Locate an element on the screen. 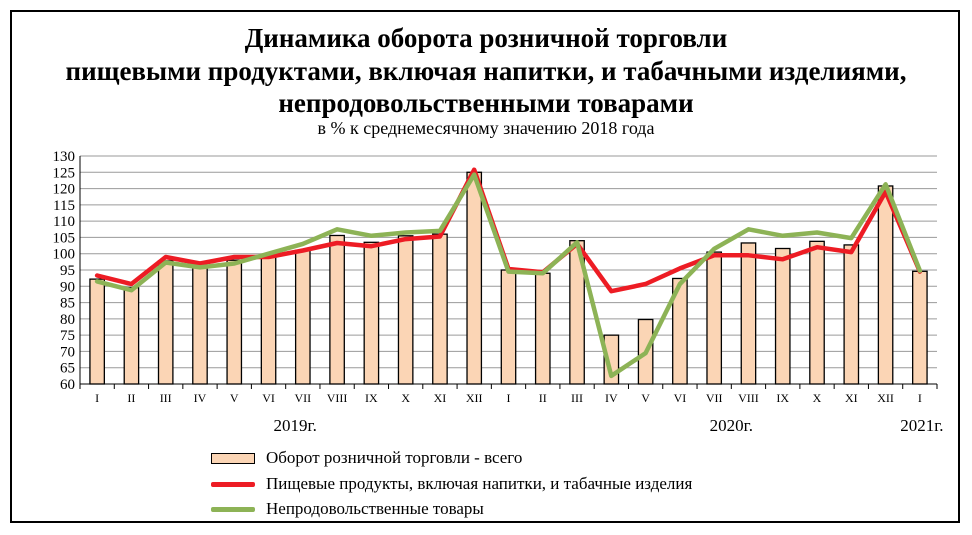 This screenshot has width=972, height=535. year-label: 2019г. is located at coordinates (295, 425).